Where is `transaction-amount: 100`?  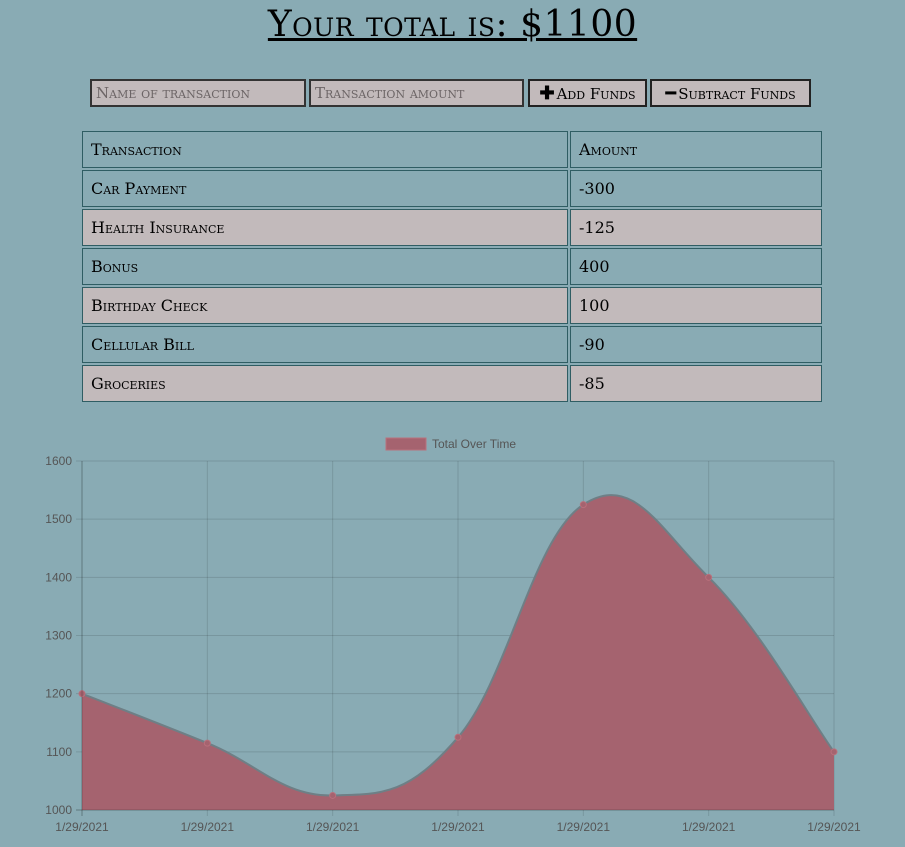
transaction-amount: 100 is located at coordinates (696, 305).